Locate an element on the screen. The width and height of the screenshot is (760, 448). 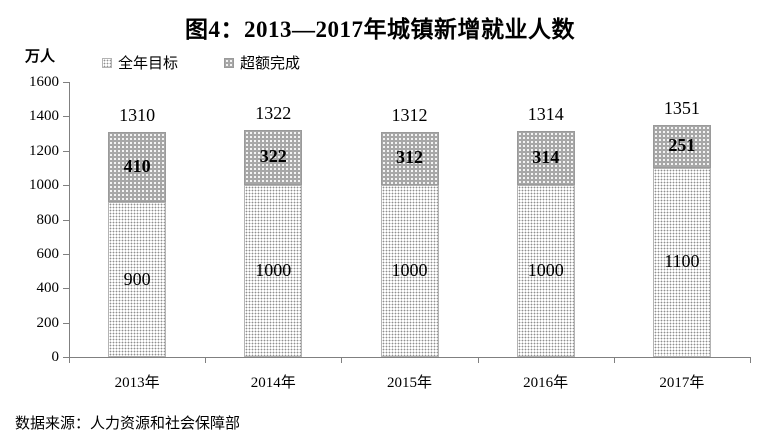
bar-total-label: 1322 is located at coordinates (273, 112).